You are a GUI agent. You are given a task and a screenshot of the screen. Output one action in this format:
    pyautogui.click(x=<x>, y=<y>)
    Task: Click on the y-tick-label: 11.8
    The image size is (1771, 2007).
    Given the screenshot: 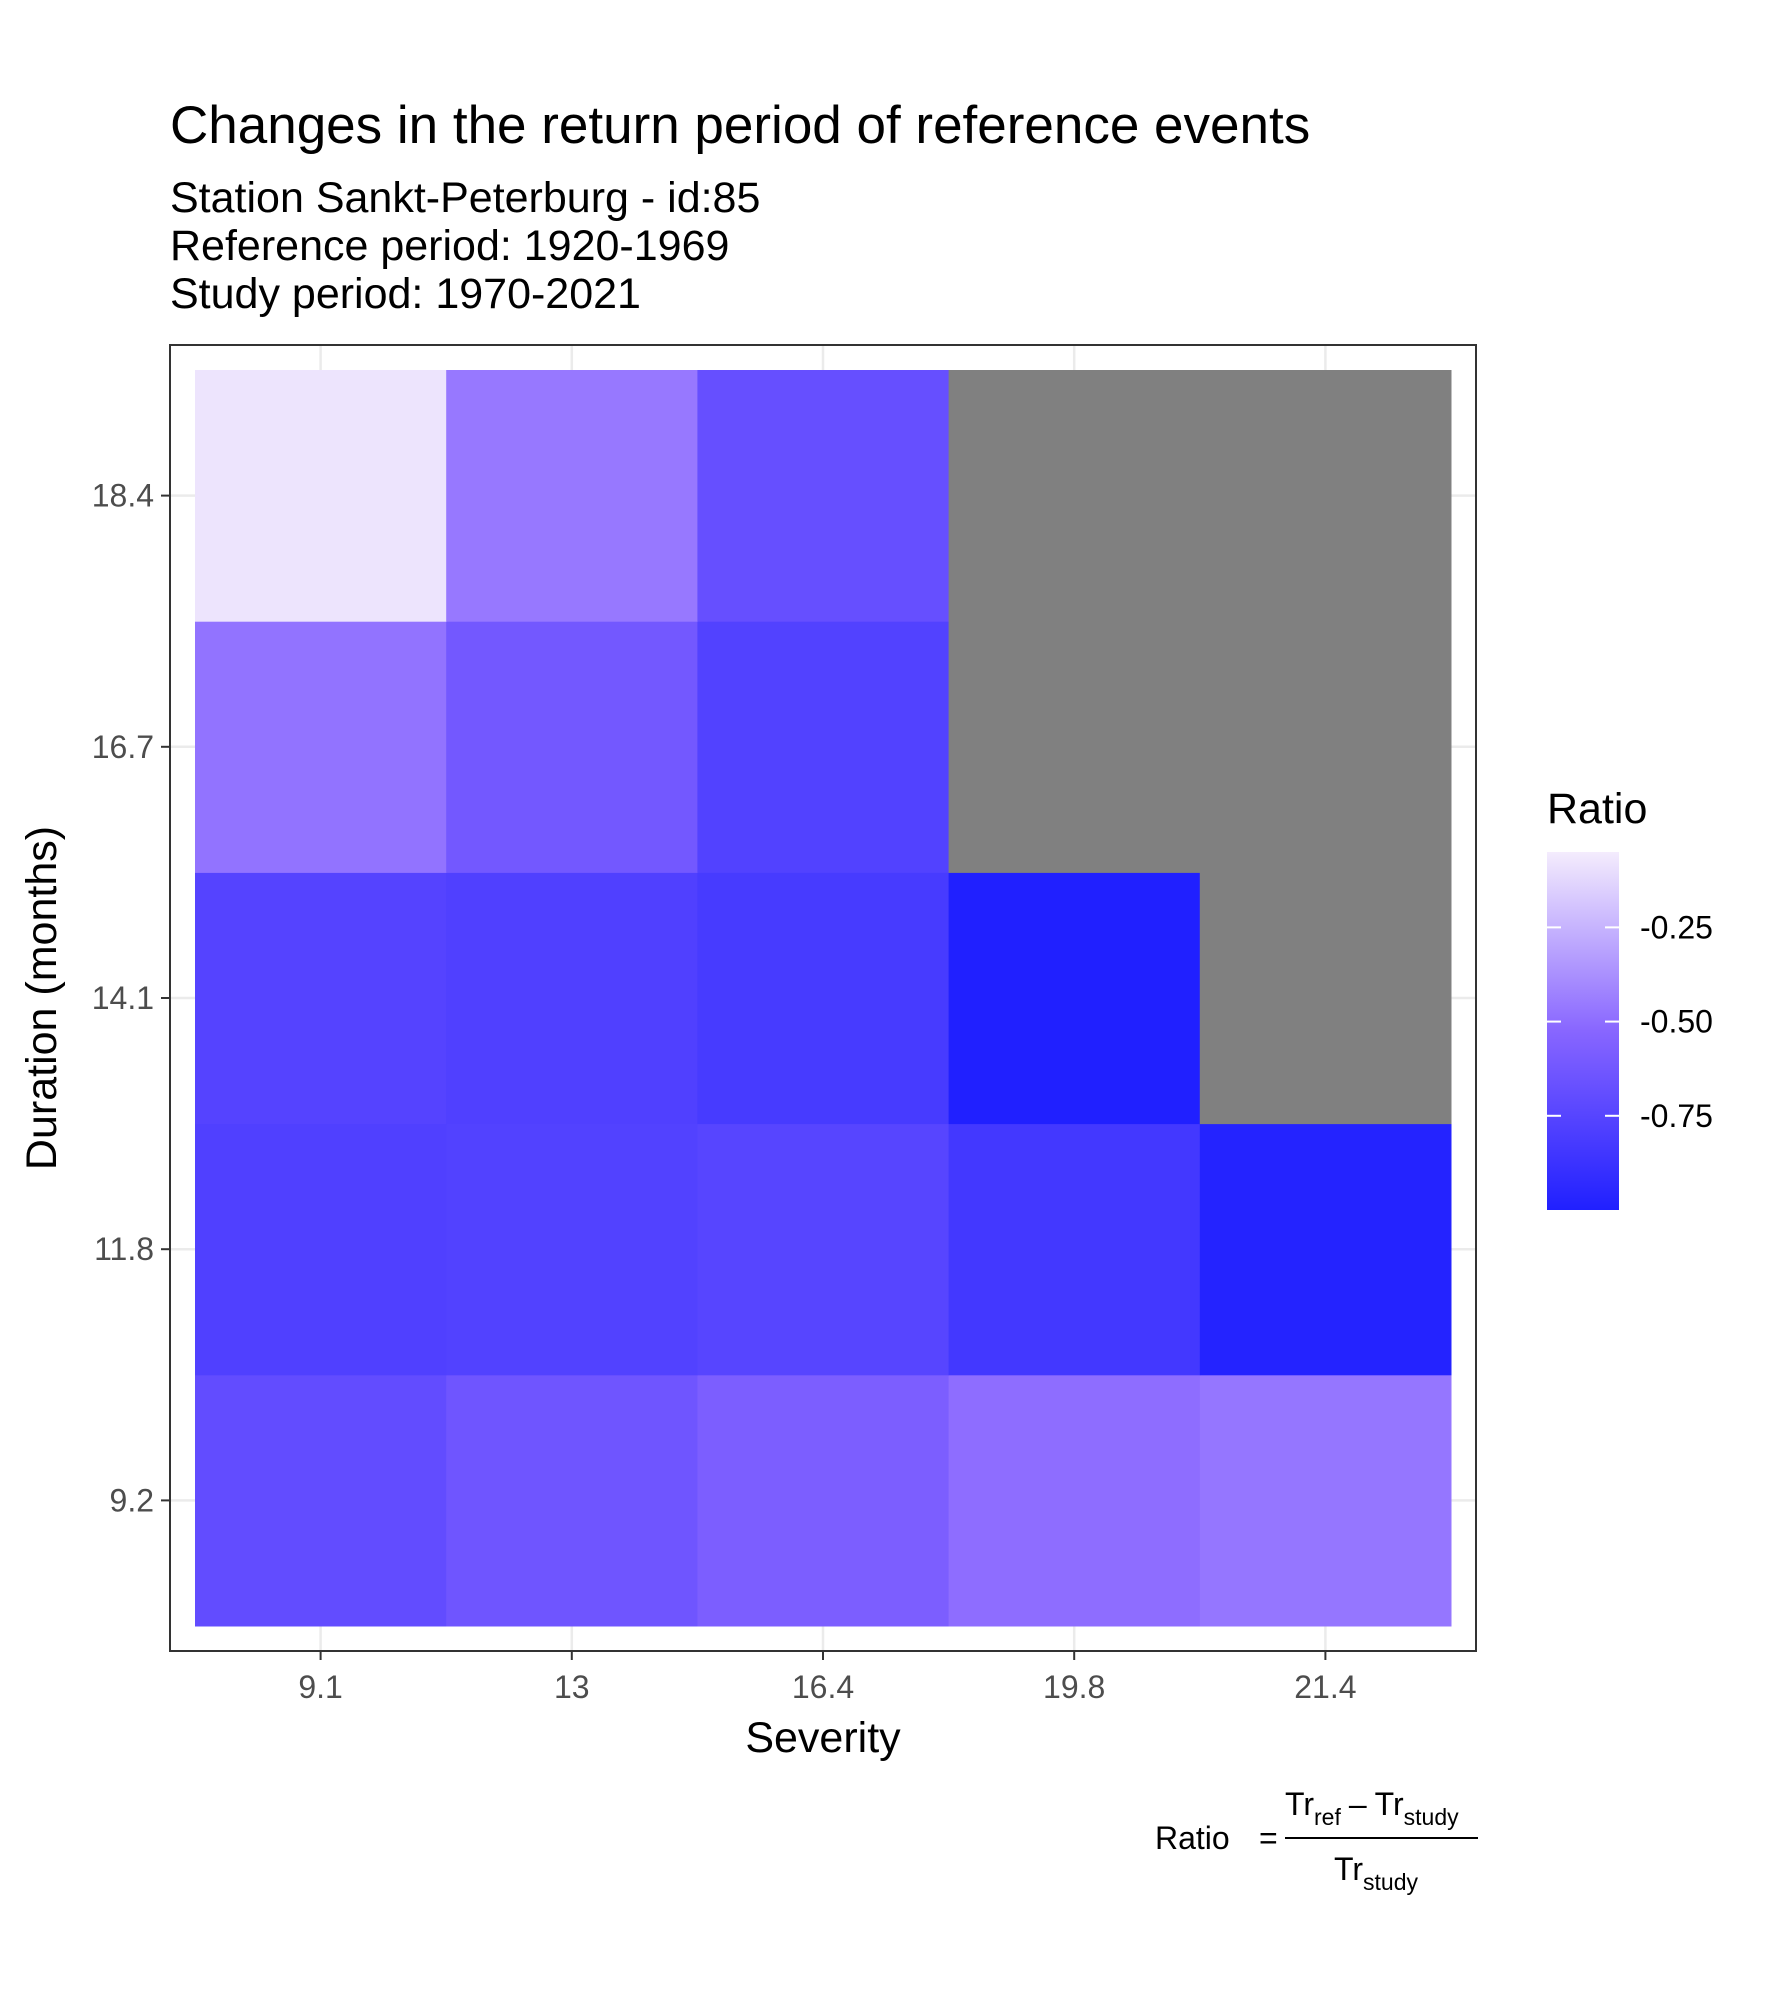 What is the action you would take?
    pyautogui.click(x=124, y=1249)
    